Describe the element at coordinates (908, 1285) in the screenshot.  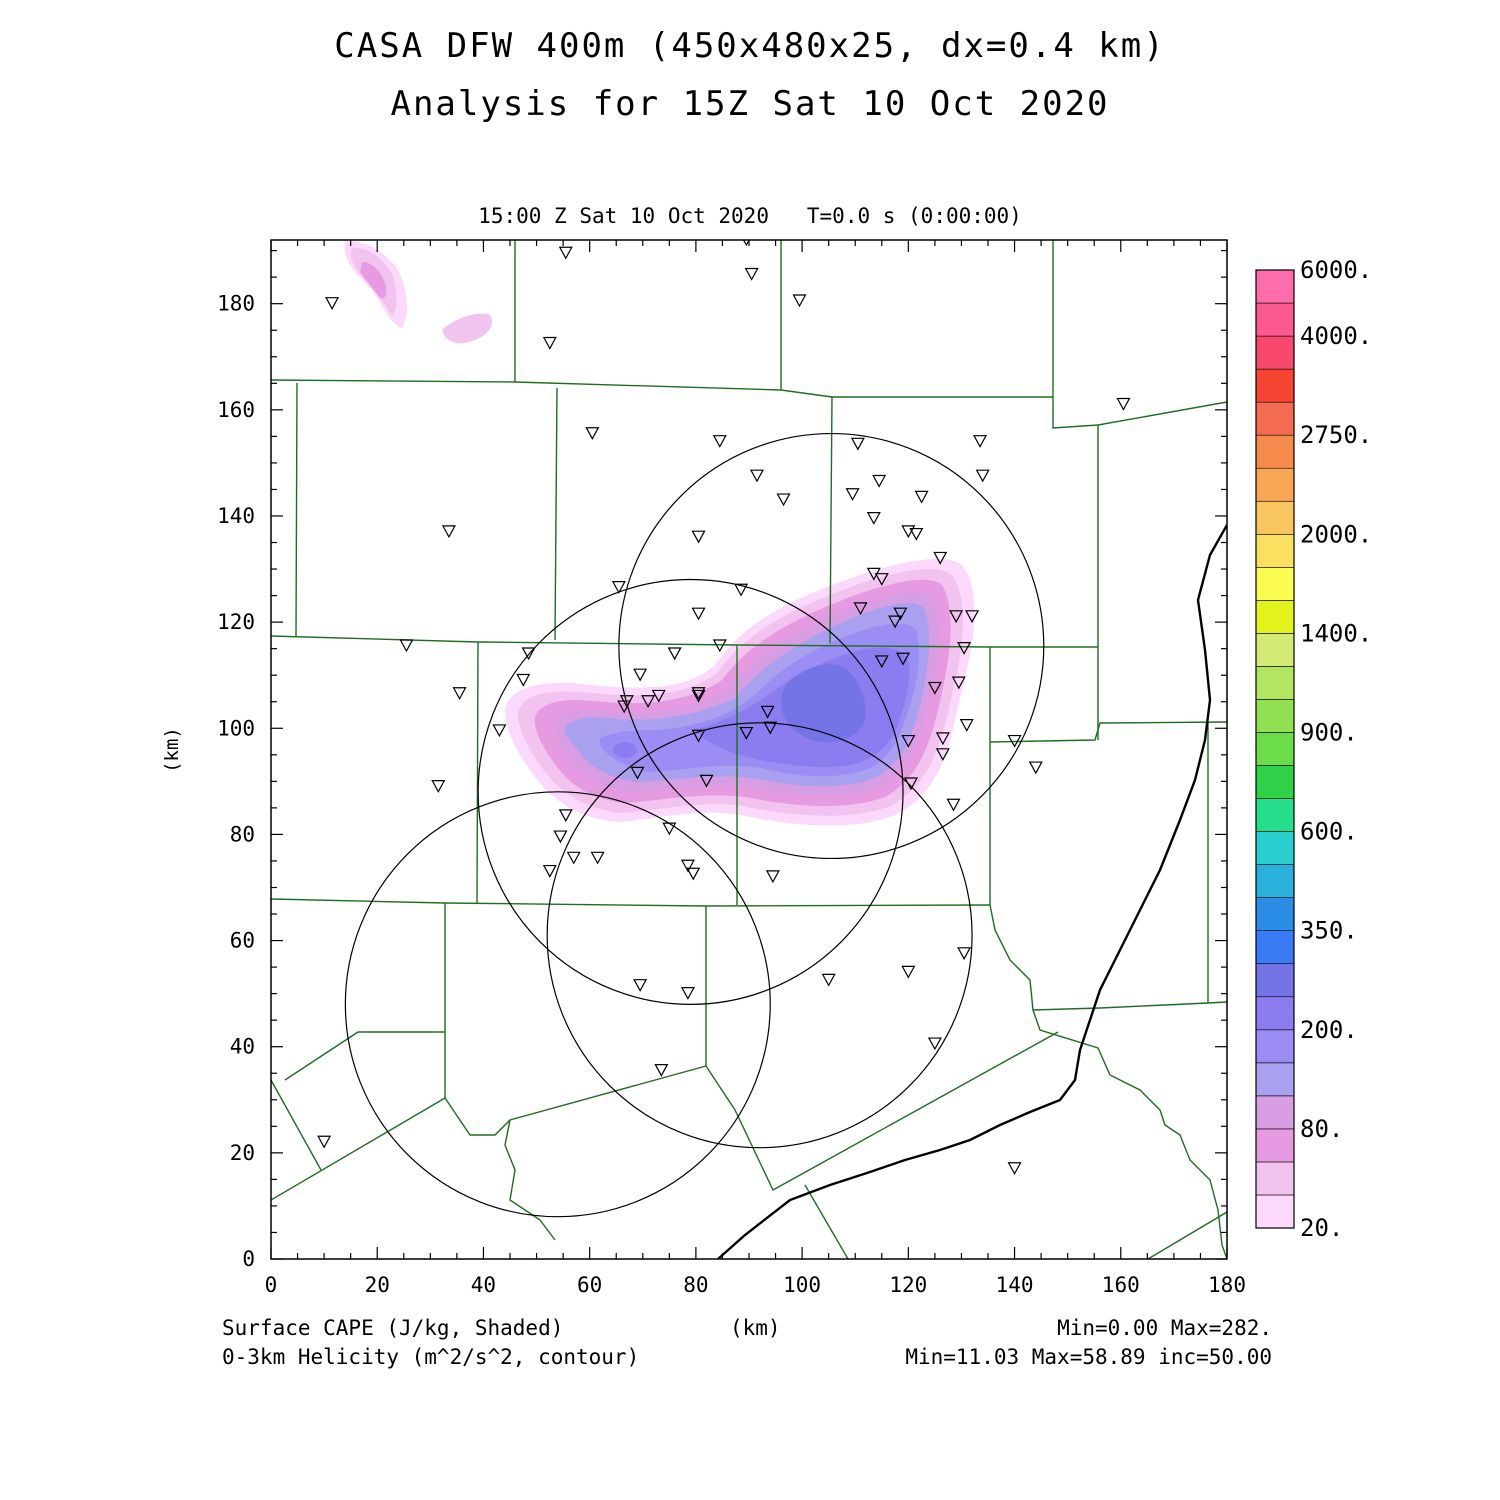
I see `x-tick-label: 120` at that location.